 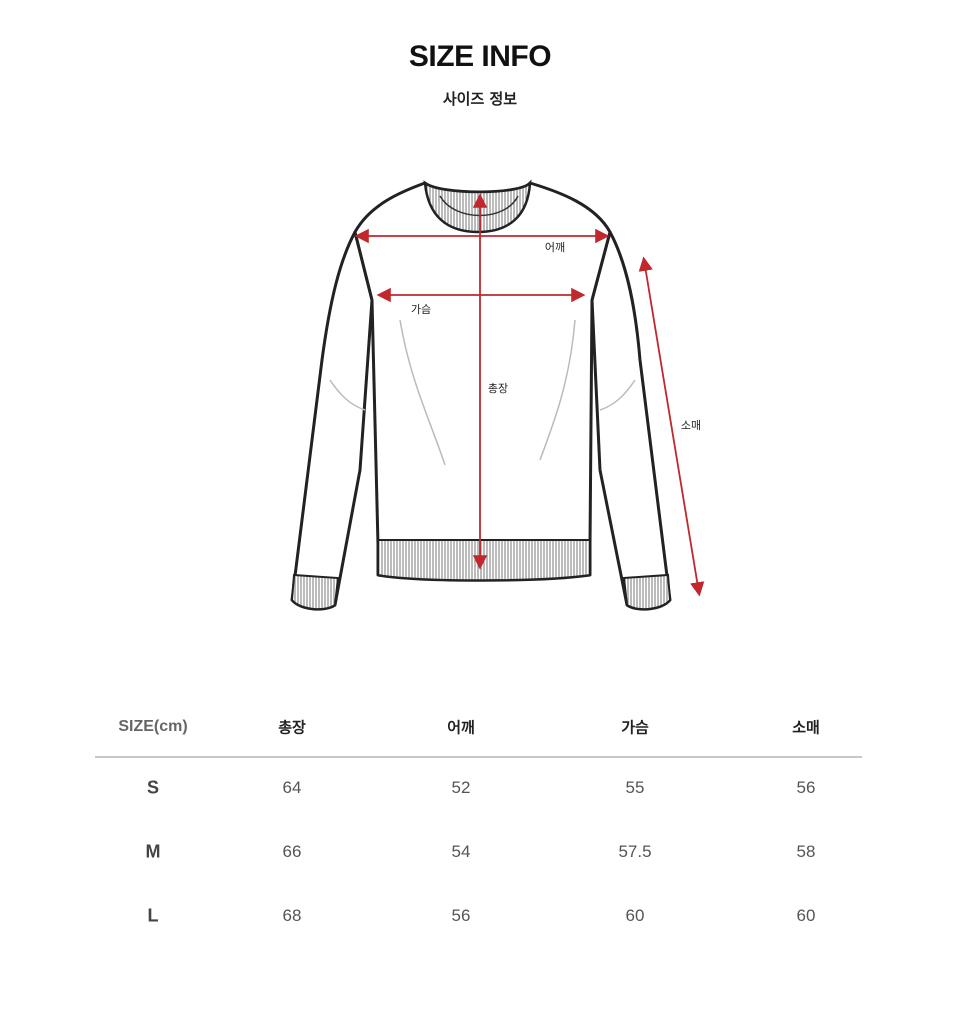 I want to click on table-cell: 64, so click(x=292, y=787).